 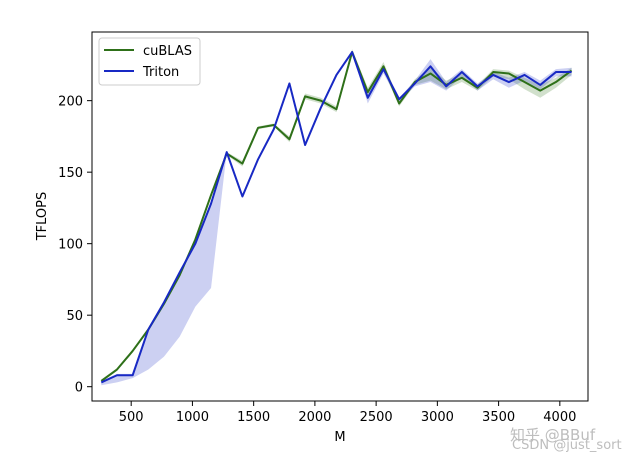 What do you see at coordinates (553, 435) in the screenshot?
I see `watermark-zhihu: 知乎 @BBuf` at bounding box center [553, 435].